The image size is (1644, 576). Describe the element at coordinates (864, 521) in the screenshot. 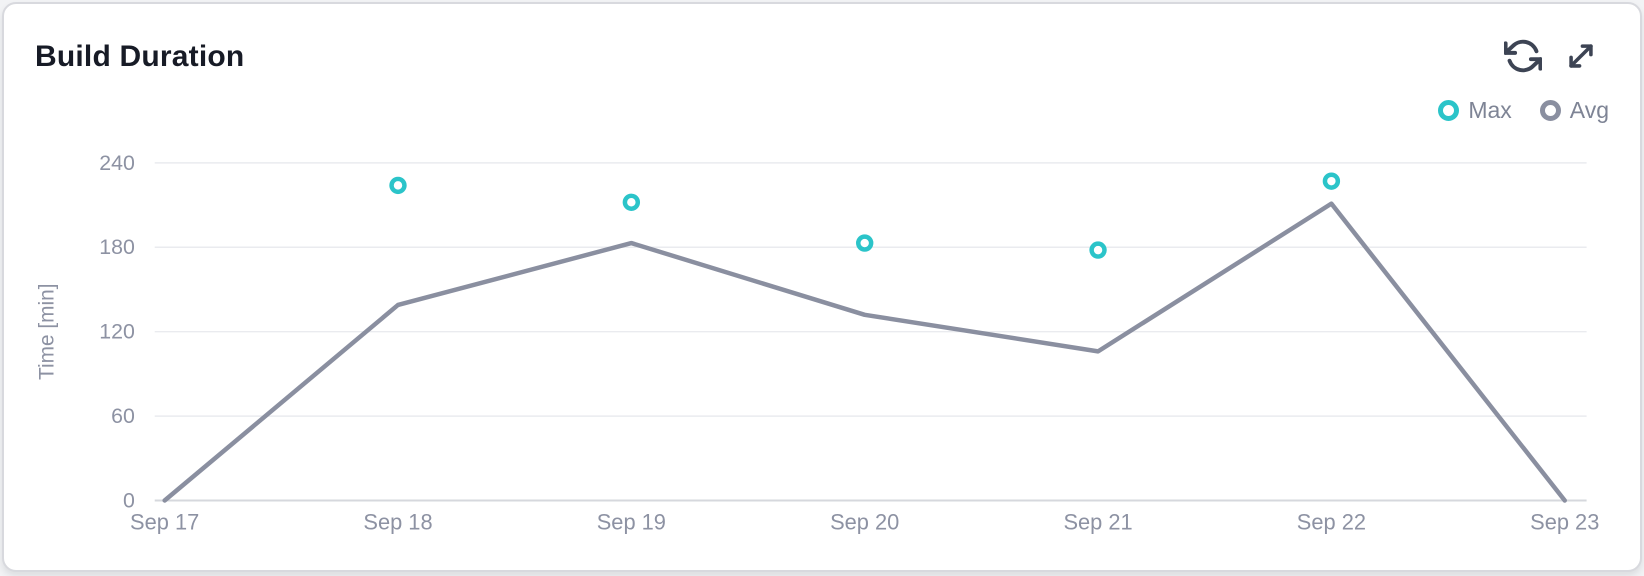

I see `x-tick-label: Sep 20` at that location.